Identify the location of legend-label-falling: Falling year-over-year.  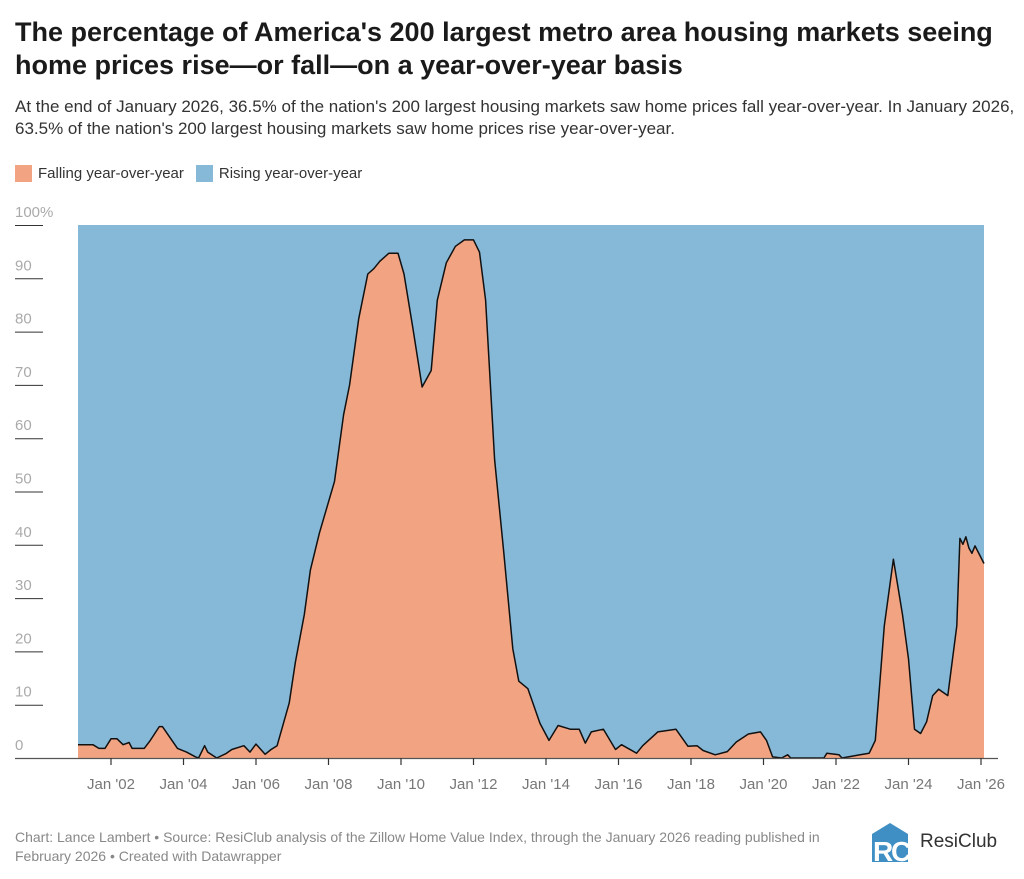
(111, 173).